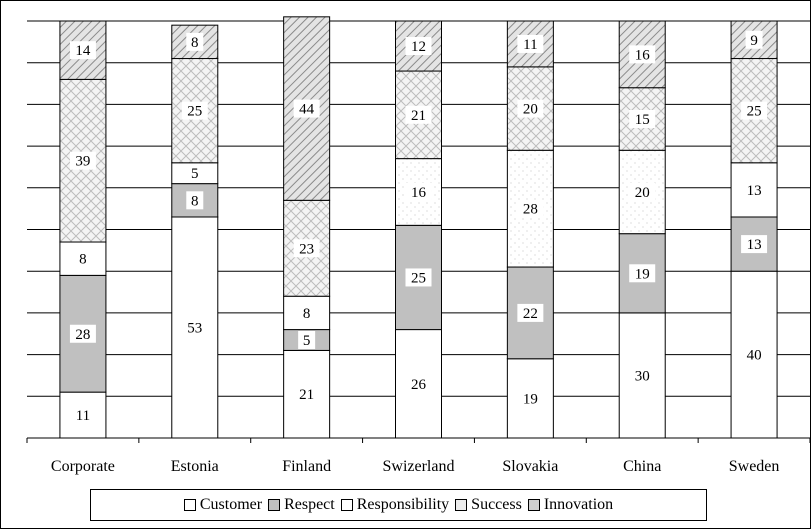 This screenshot has height=529, width=811. What do you see at coordinates (306, 466) in the screenshot?
I see `x-tick-label: Finland` at bounding box center [306, 466].